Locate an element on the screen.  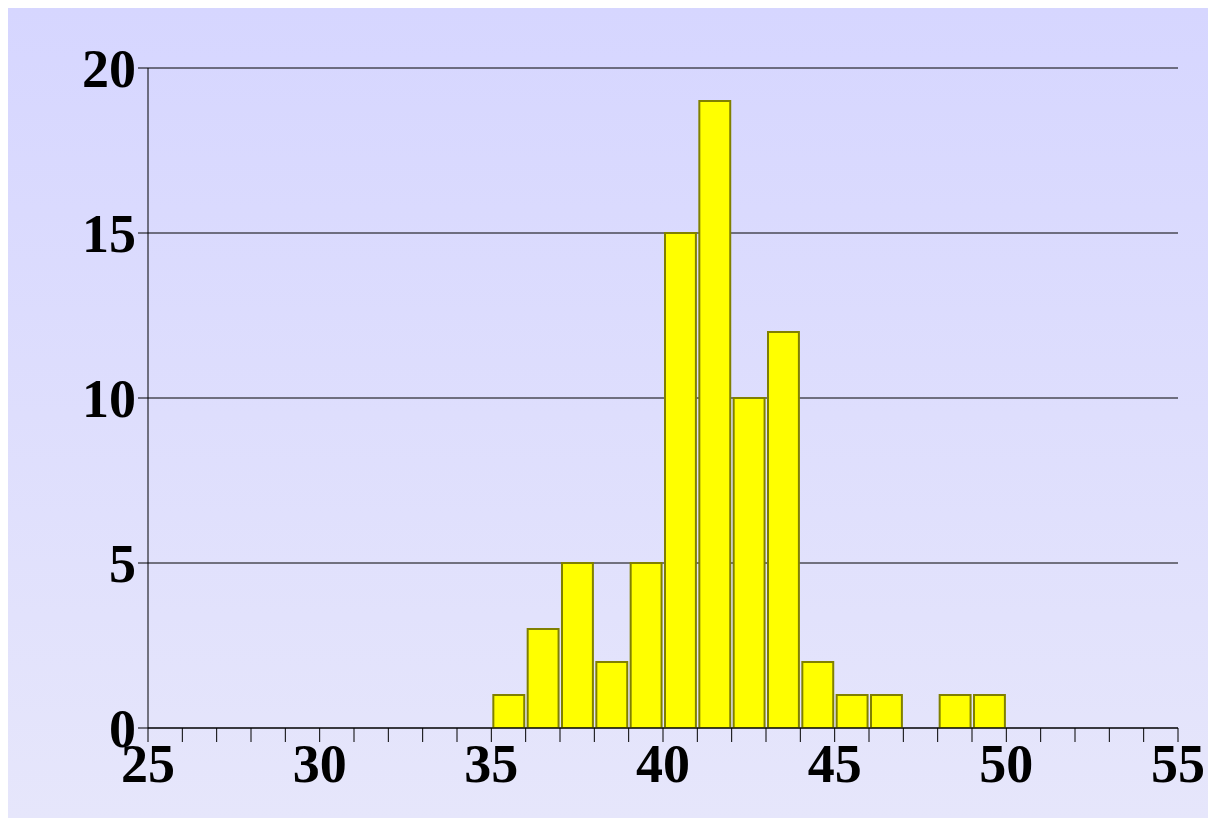
y-tick-label: 10 is located at coordinates (109, 399).